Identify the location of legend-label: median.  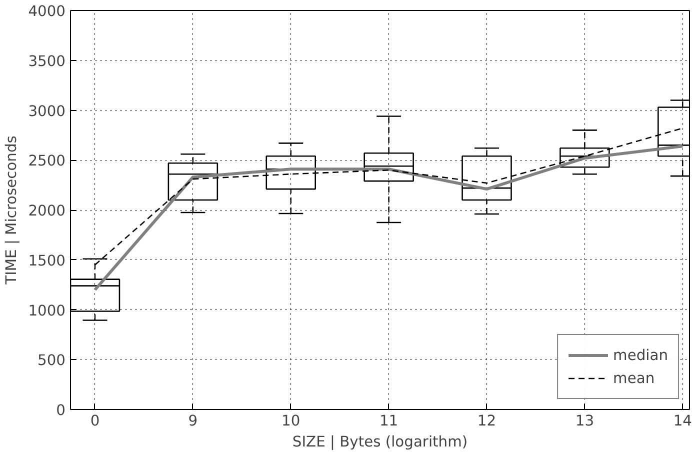
(640, 355).